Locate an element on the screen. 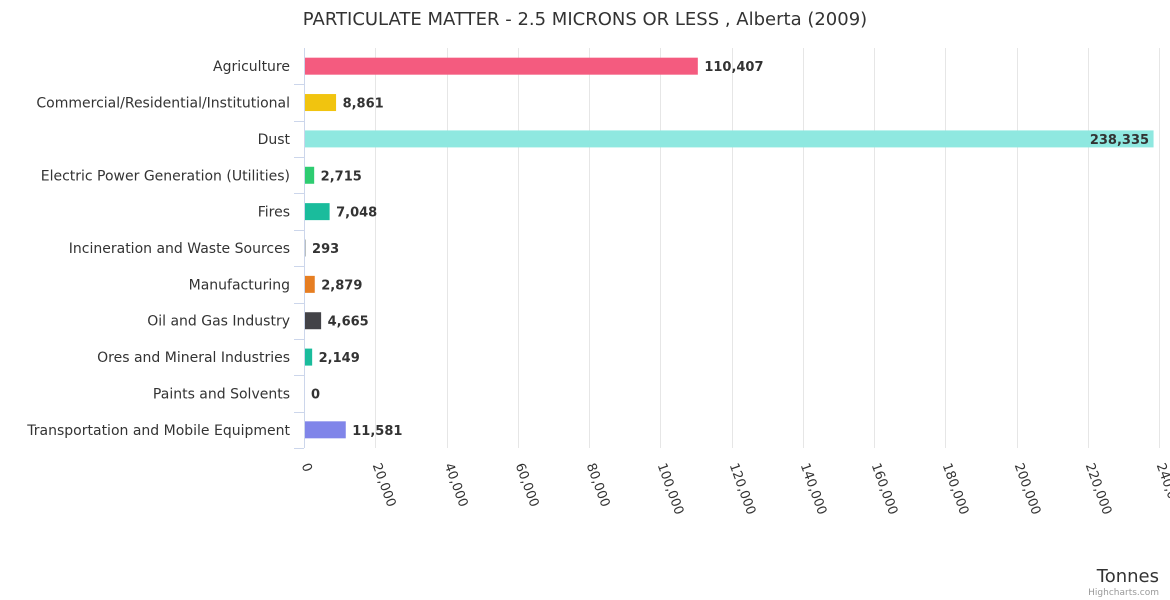 This screenshot has width=1170, height=600. data-label: 238,335 is located at coordinates (1119, 140).